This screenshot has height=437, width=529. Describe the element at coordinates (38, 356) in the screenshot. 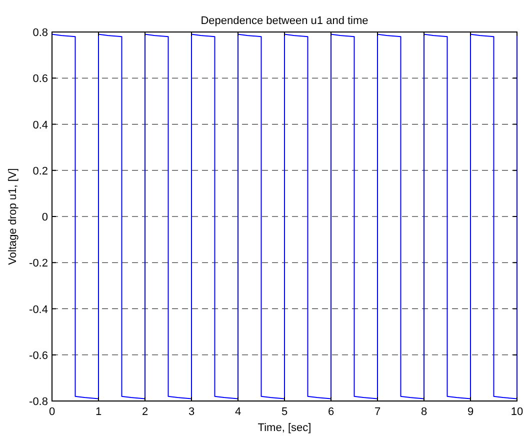

I see `y-tick-label: -0.6` at that location.